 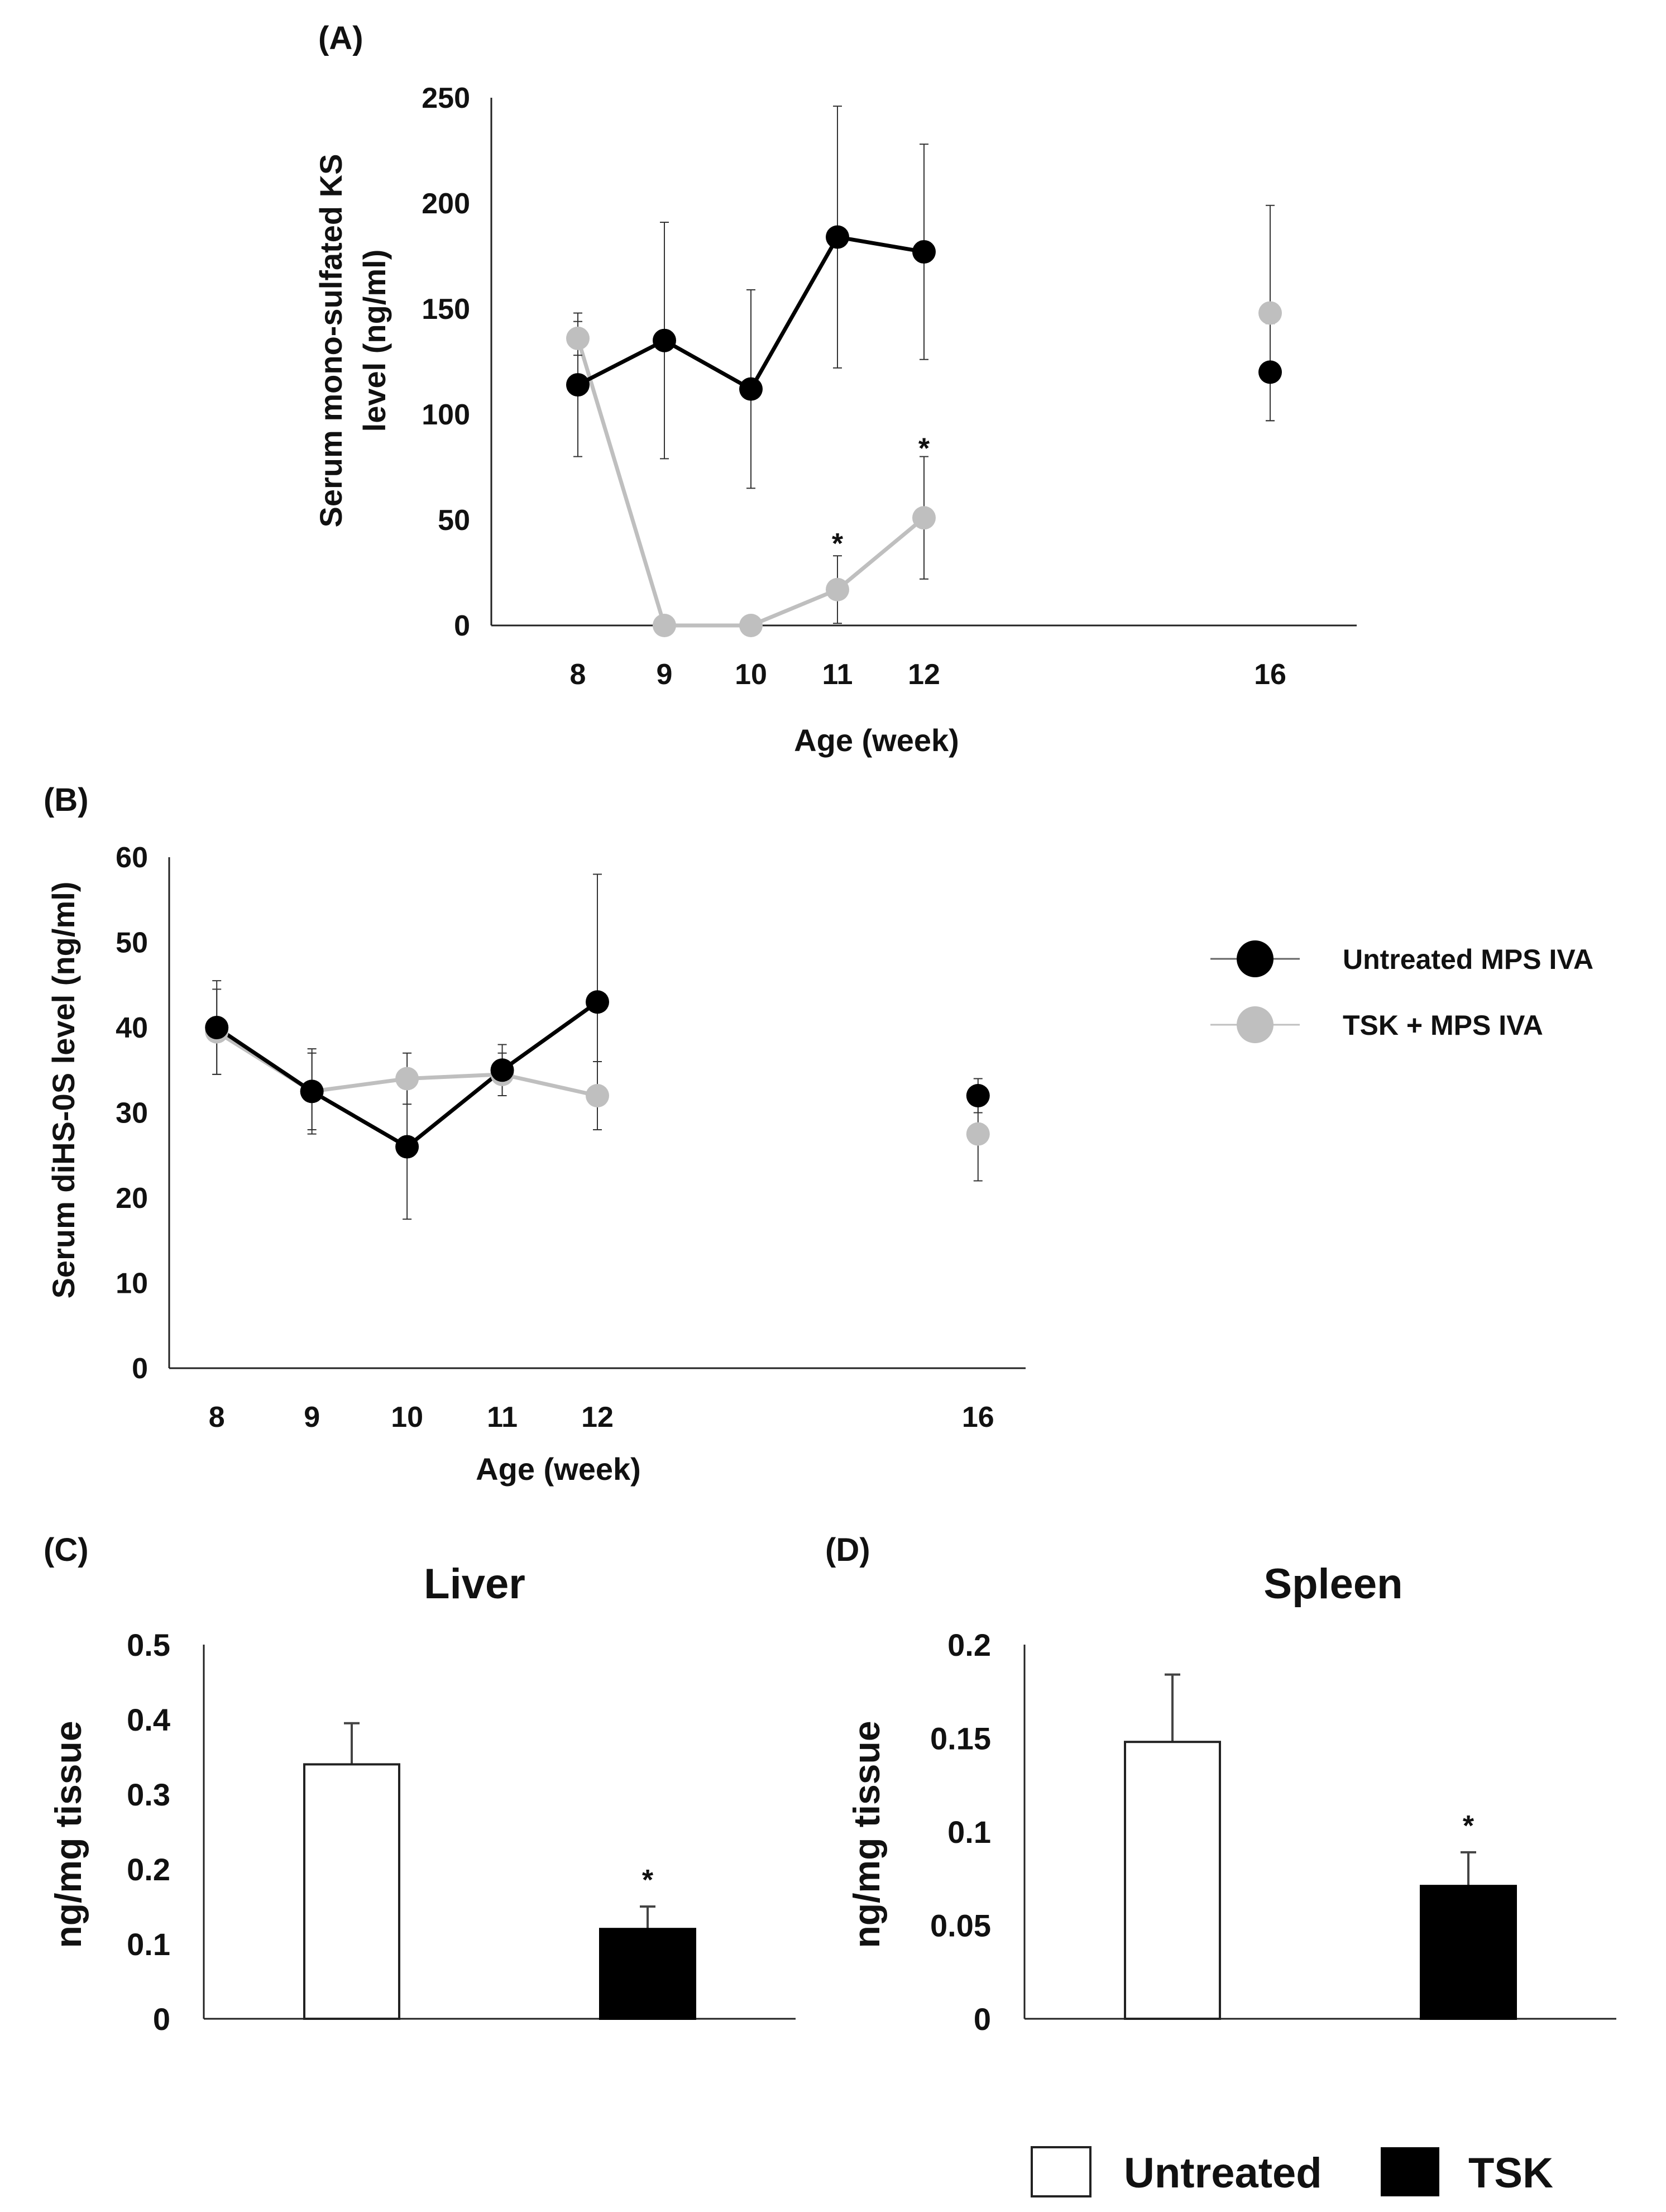 What do you see at coordinates (877, 740) in the screenshot?
I see `chart-a-xlabel: Age (week)` at bounding box center [877, 740].